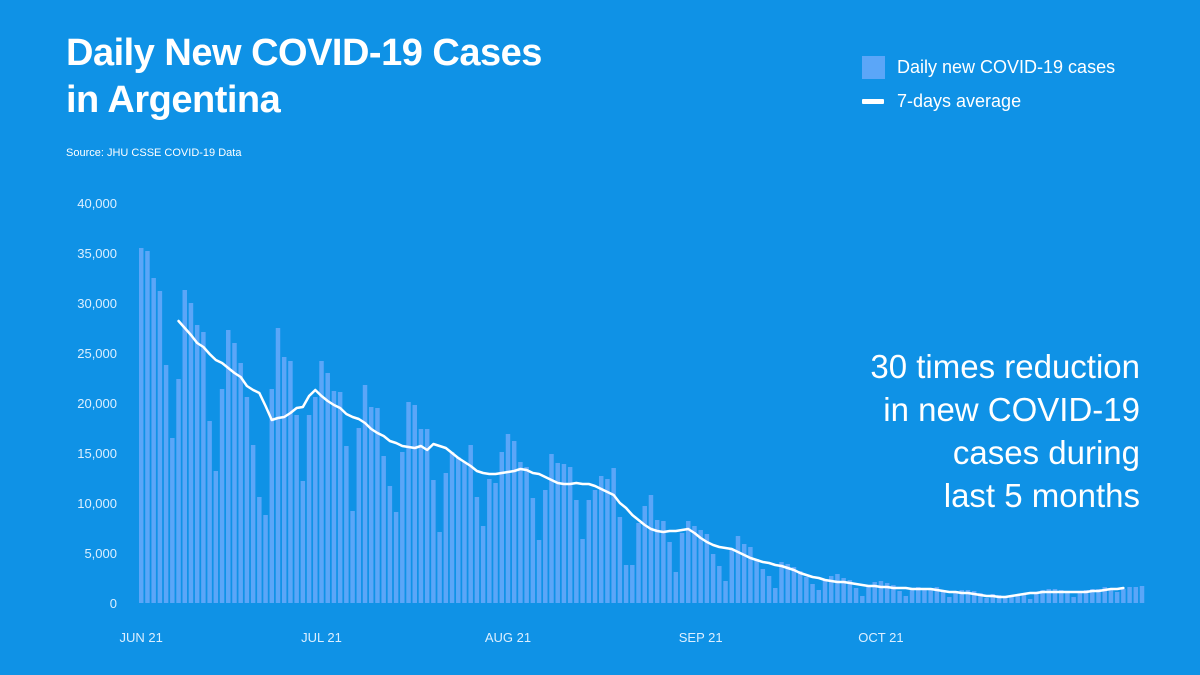 This screenshot has height=675, width=1200. I want to click on legend-bar-swatch, so click(873, 67).